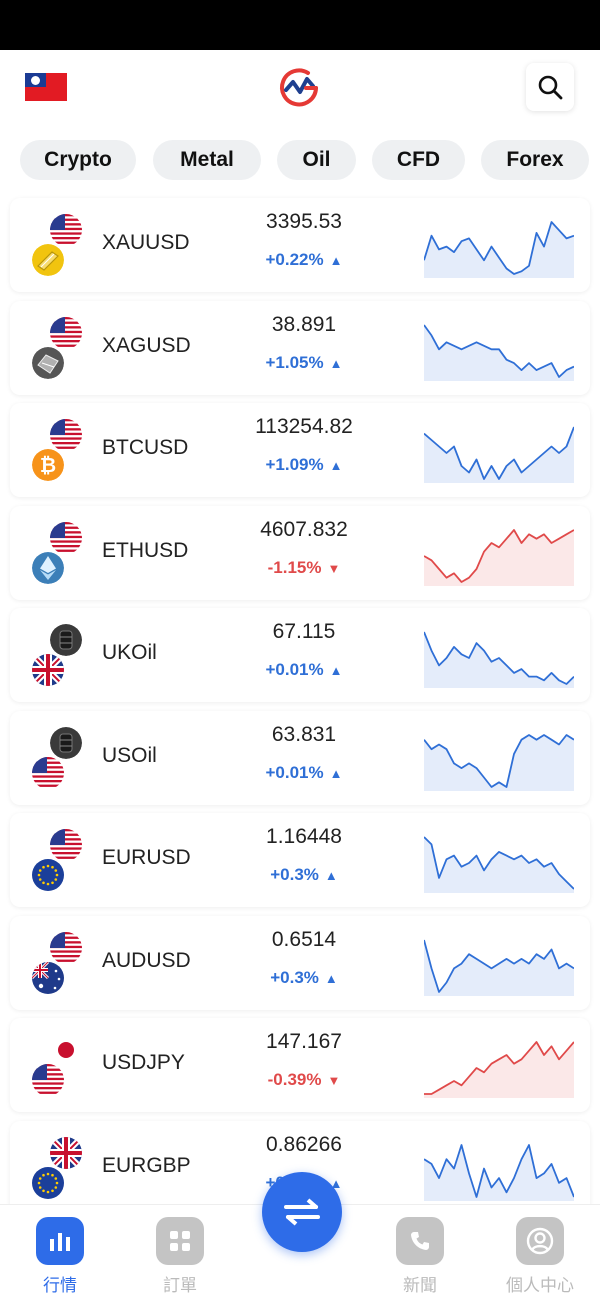 The image size is (600, 1300). Describe the element at coordinates (78, 160) in the screenshot. I see `tab-crypto: Crypto` at that location.